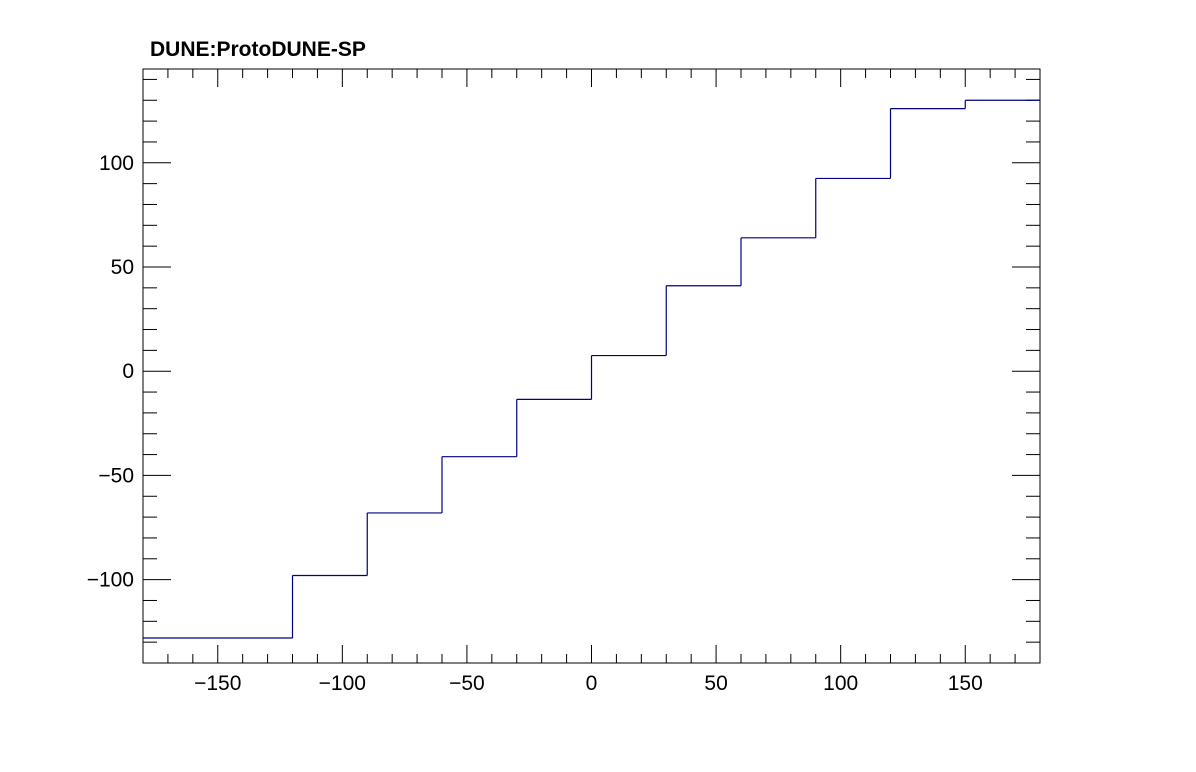  Describe the element at coordinates (116, 163) in the screenshot. I see `y-tick-label: 100` at that location.